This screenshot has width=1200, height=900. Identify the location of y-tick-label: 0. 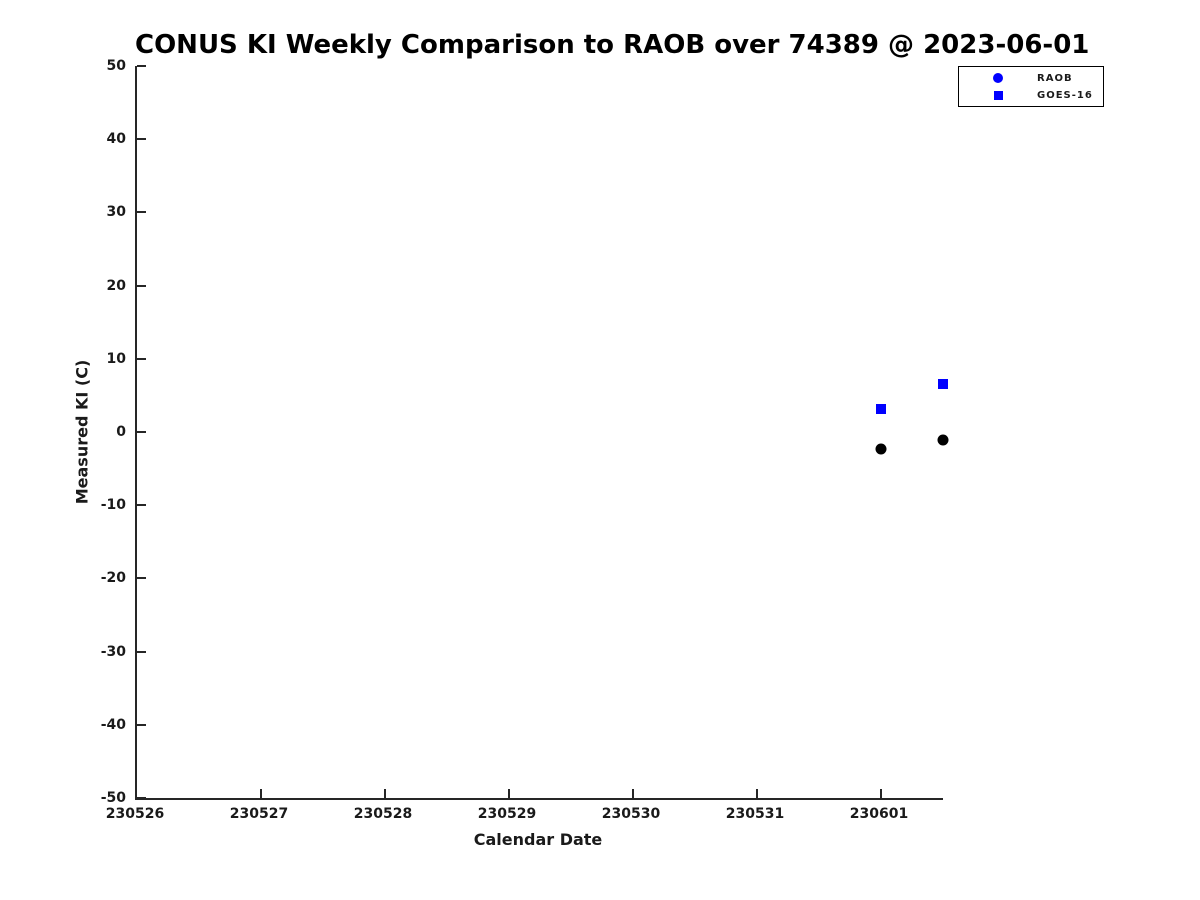
(121, 432).